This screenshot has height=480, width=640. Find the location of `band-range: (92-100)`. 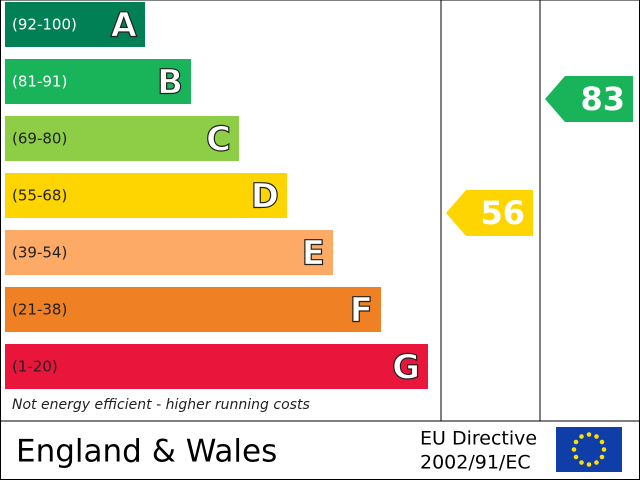

band-range: (92-100) is located at coordinates (44, 25).